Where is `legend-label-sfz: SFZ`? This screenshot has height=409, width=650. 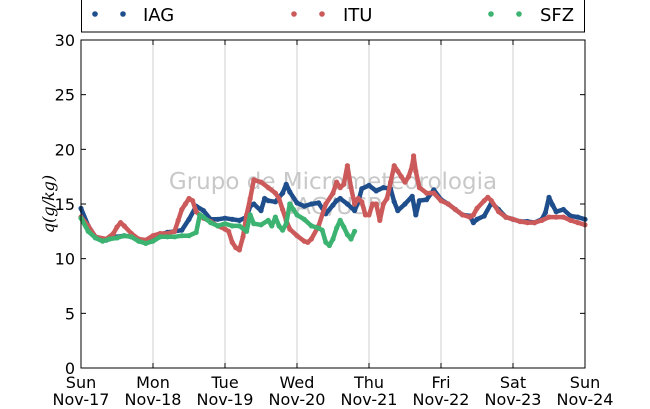 legend-label-sfz: SFZ is located at coordinates (557, 15).